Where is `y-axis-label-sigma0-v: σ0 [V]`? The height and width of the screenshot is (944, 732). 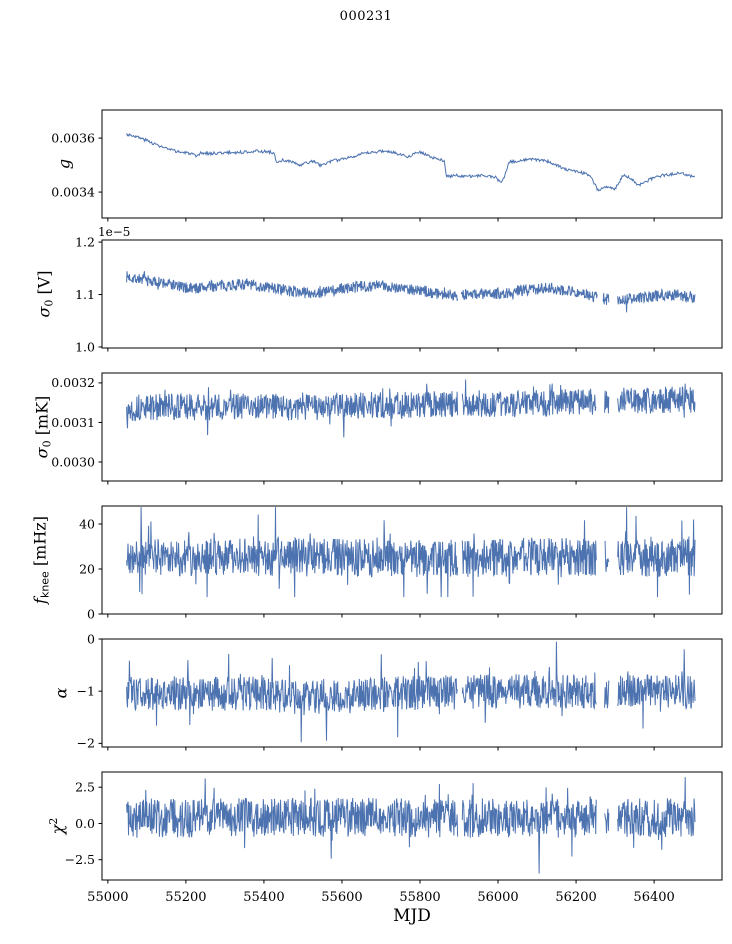
y-axis-label-sigma0-v: σ0 [V] is located at coordinates (45, 293).